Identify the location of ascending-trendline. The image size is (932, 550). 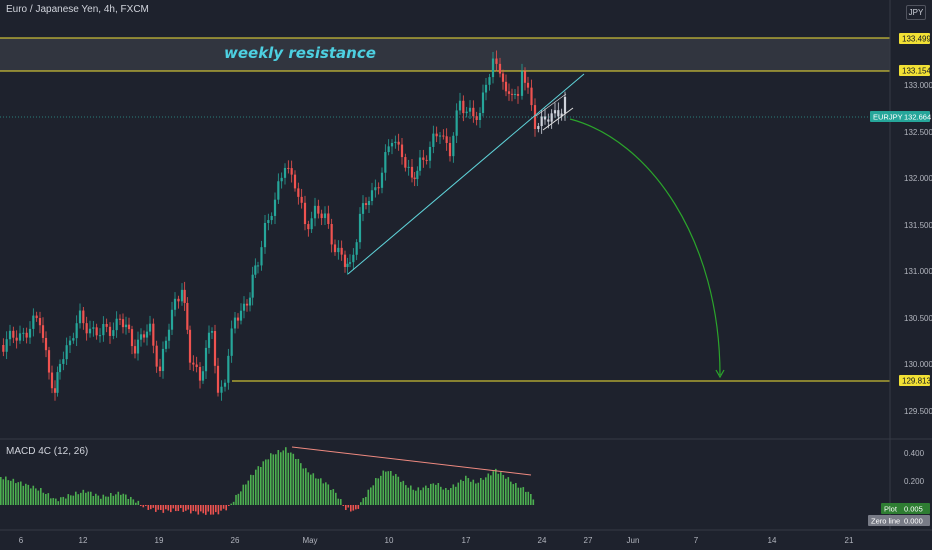
(466, 174).